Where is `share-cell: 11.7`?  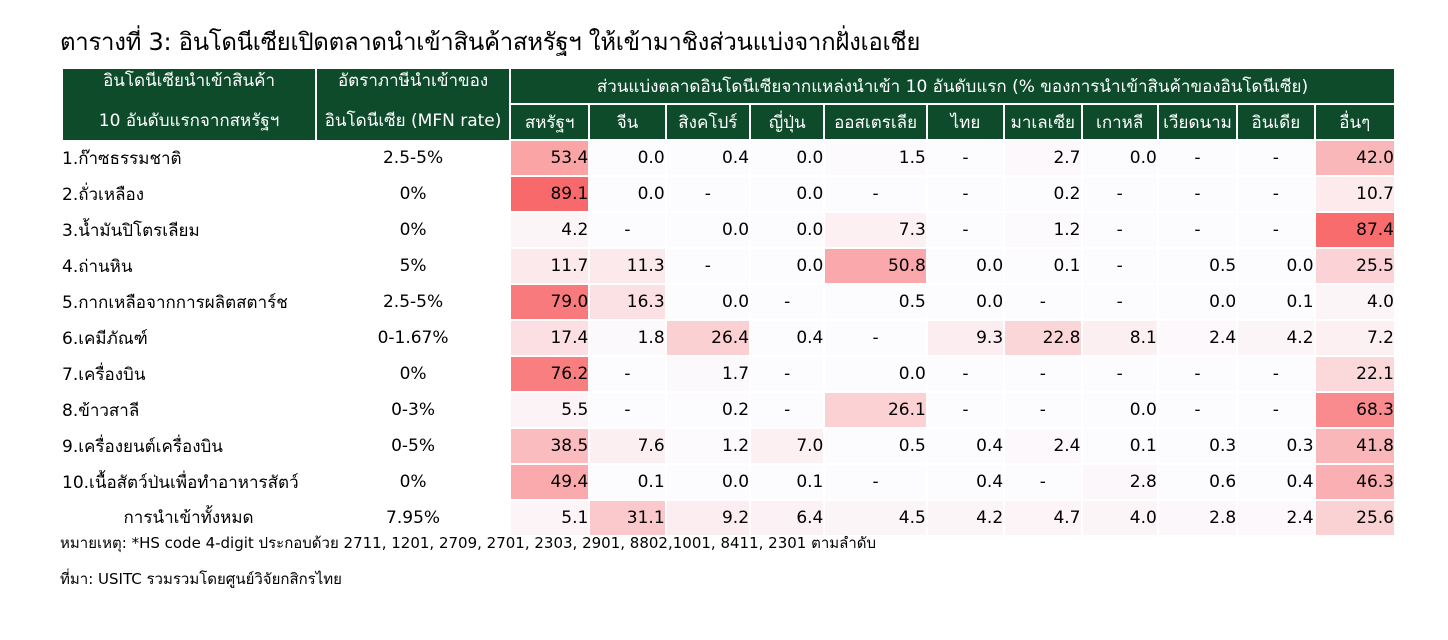
share-cell: 11.7 is located at coordinates (550, 265).